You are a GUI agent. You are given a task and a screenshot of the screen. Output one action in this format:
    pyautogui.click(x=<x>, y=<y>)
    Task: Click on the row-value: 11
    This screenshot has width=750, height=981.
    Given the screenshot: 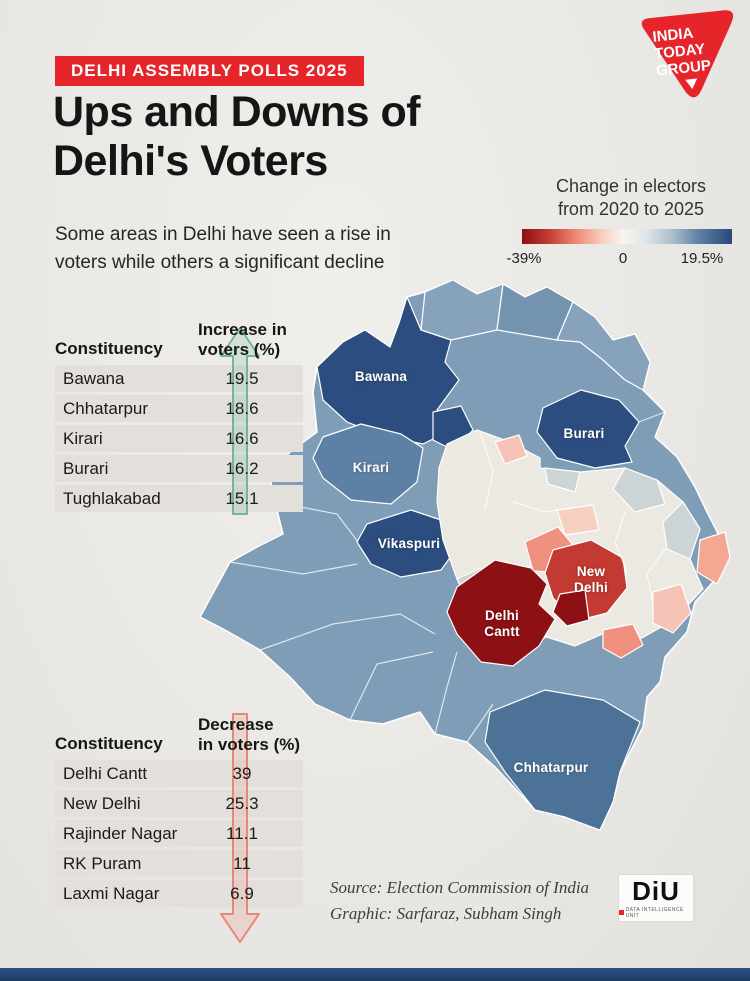 What is the action you would take?
    pyautogui.click(x=242, y=863)
    